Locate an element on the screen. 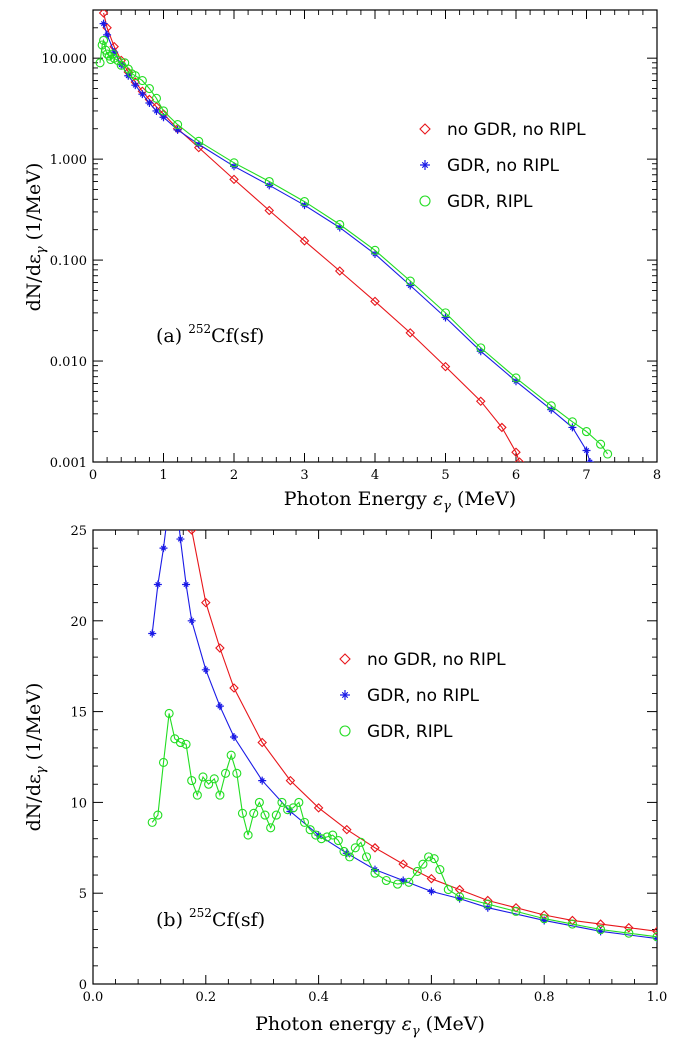 Image resolution: width=691 pixels, height=1042 pixels. x-tick-label: 0.0 is located at coordinates (93, 997).